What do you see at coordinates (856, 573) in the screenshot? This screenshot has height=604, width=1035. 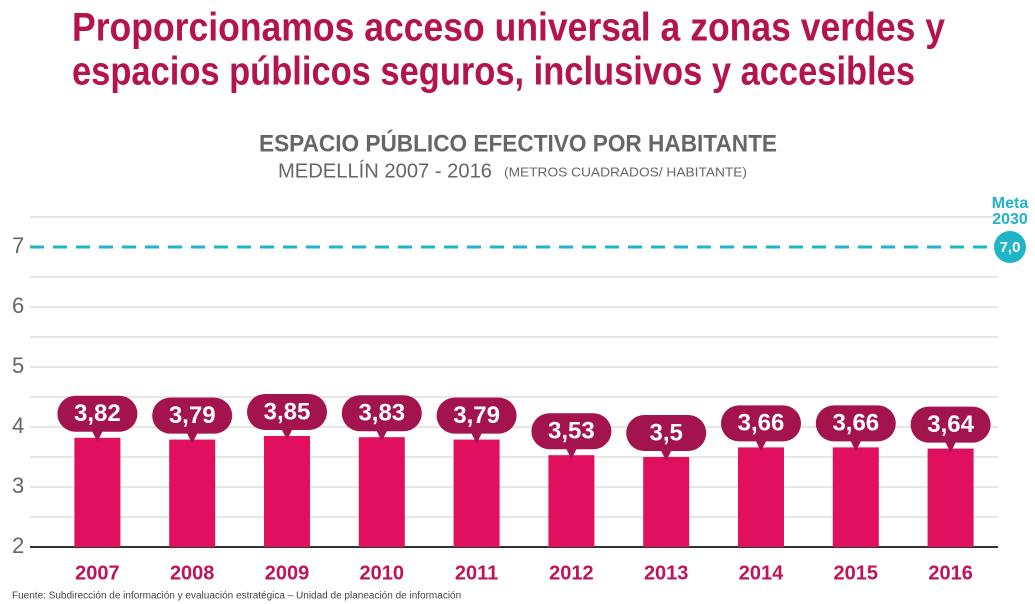 I see `x-tick-label: 2015` at bounding box center [856, 573].